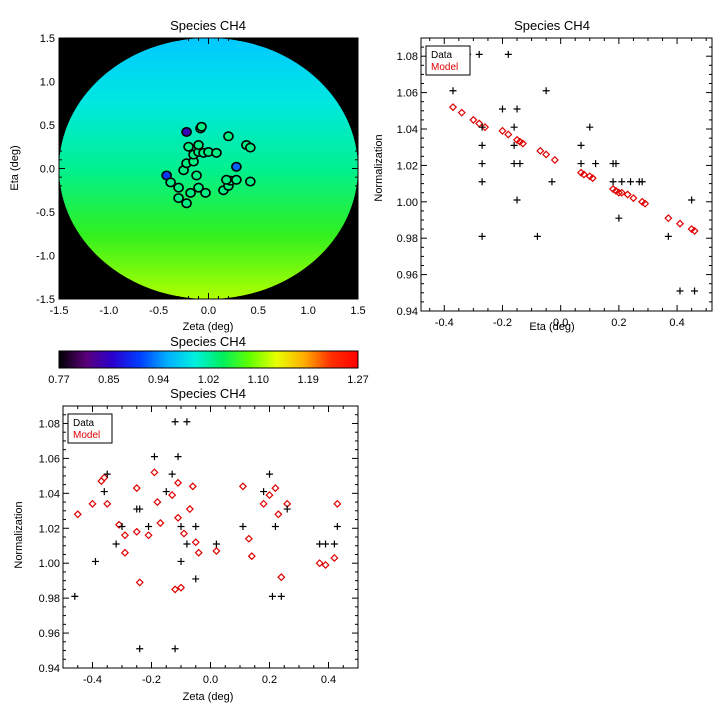 This screenshot has width=720, height=720. I want to click on eta-y-tick-label: 1.08, so click(407, 57).